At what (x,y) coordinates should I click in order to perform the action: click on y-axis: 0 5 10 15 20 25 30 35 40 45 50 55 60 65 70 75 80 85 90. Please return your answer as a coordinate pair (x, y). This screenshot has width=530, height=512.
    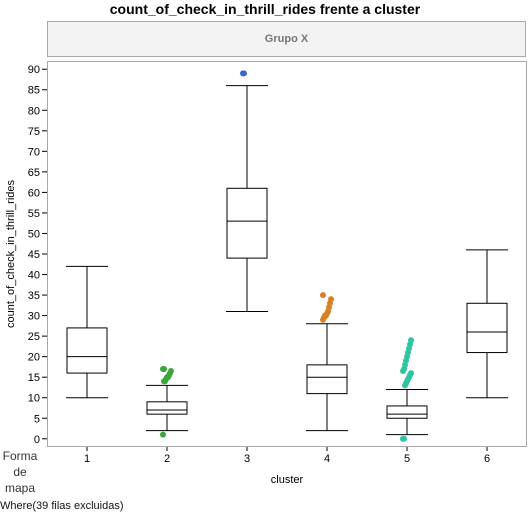
    Looking at the image, I should click on (37, 255).